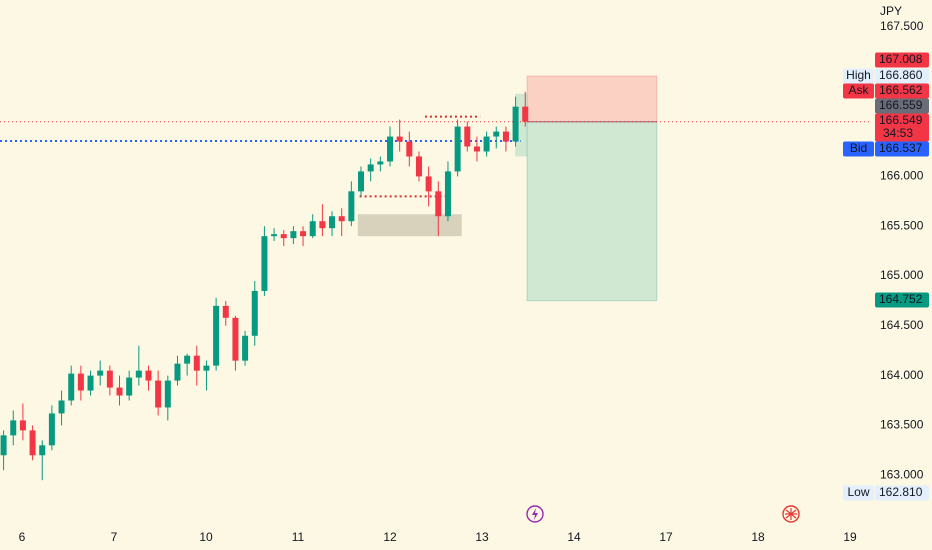 This screenshot has height=550, width=932. I want to click on price-tag-name: High, so click(858, 75).